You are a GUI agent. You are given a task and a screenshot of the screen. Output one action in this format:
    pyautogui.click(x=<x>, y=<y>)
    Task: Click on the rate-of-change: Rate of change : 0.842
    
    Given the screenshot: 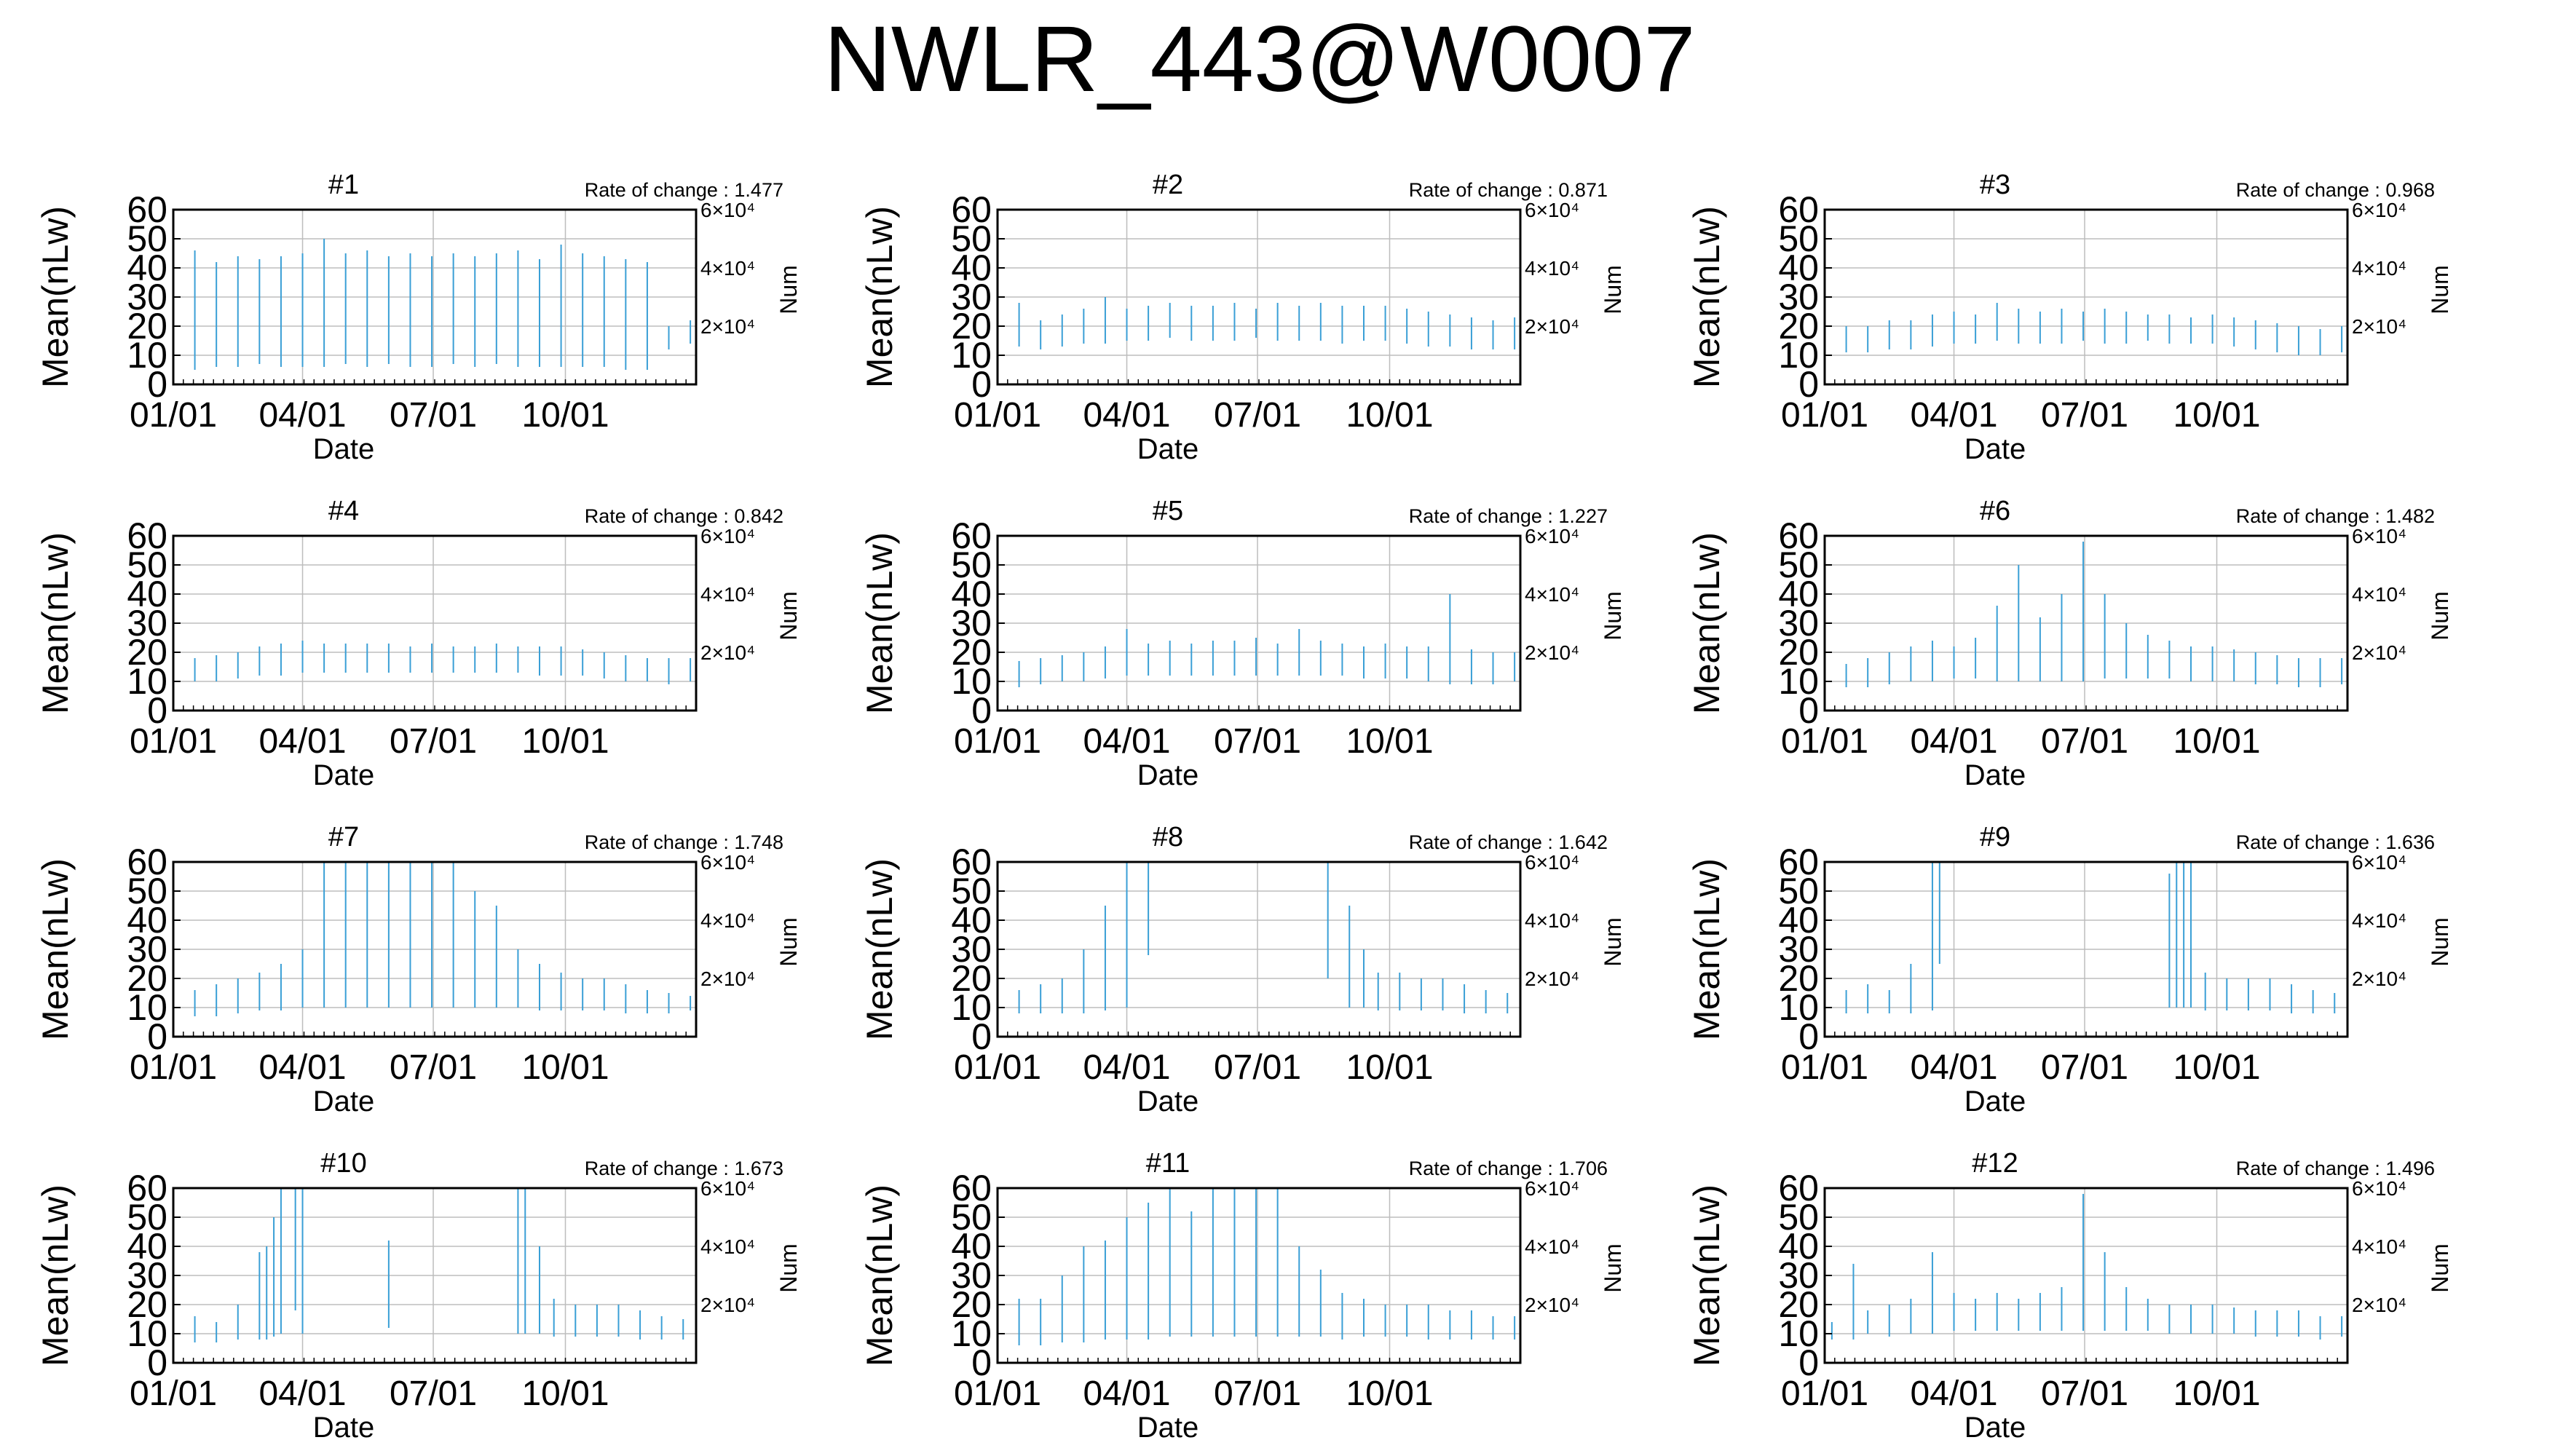 What is the action you would take?
    pyautogui.click(x=684, y=516)
    